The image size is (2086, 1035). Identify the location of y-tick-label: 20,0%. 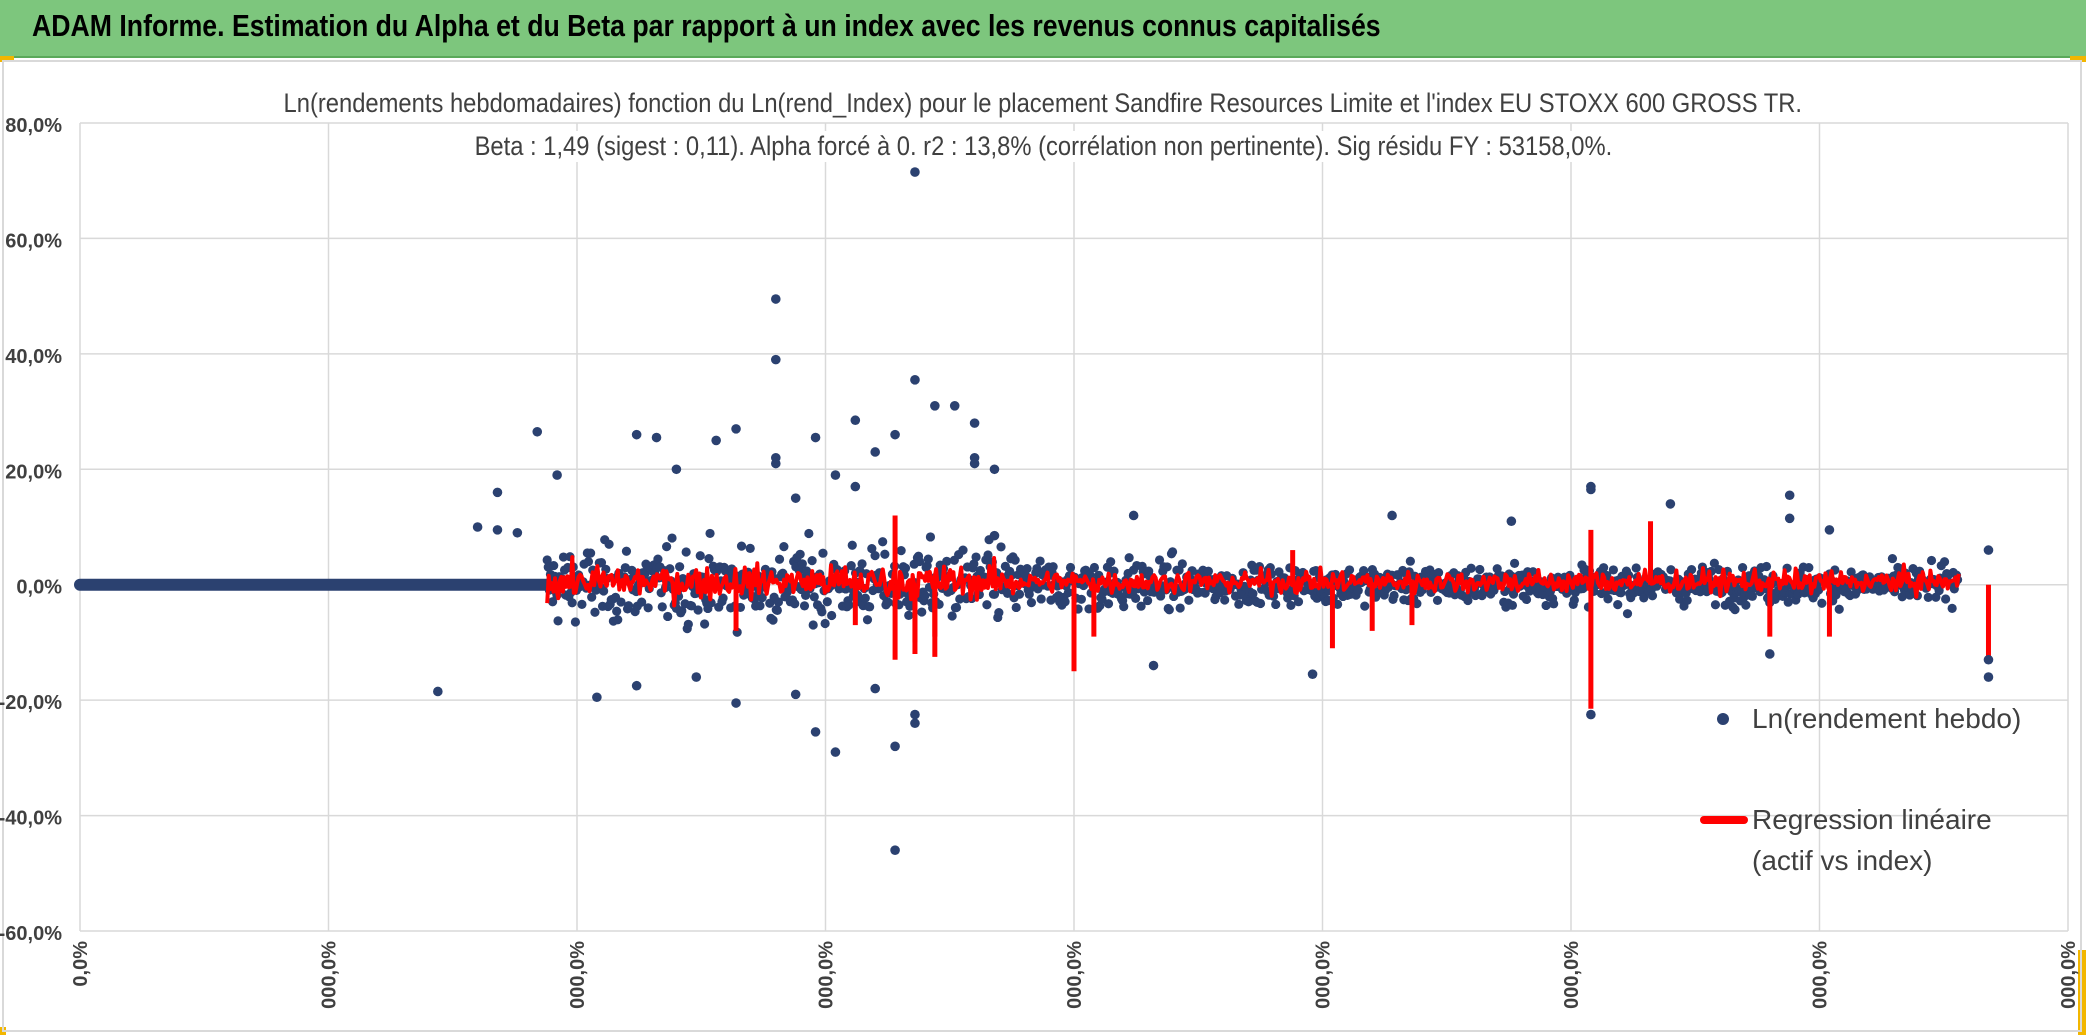
(33, 472).